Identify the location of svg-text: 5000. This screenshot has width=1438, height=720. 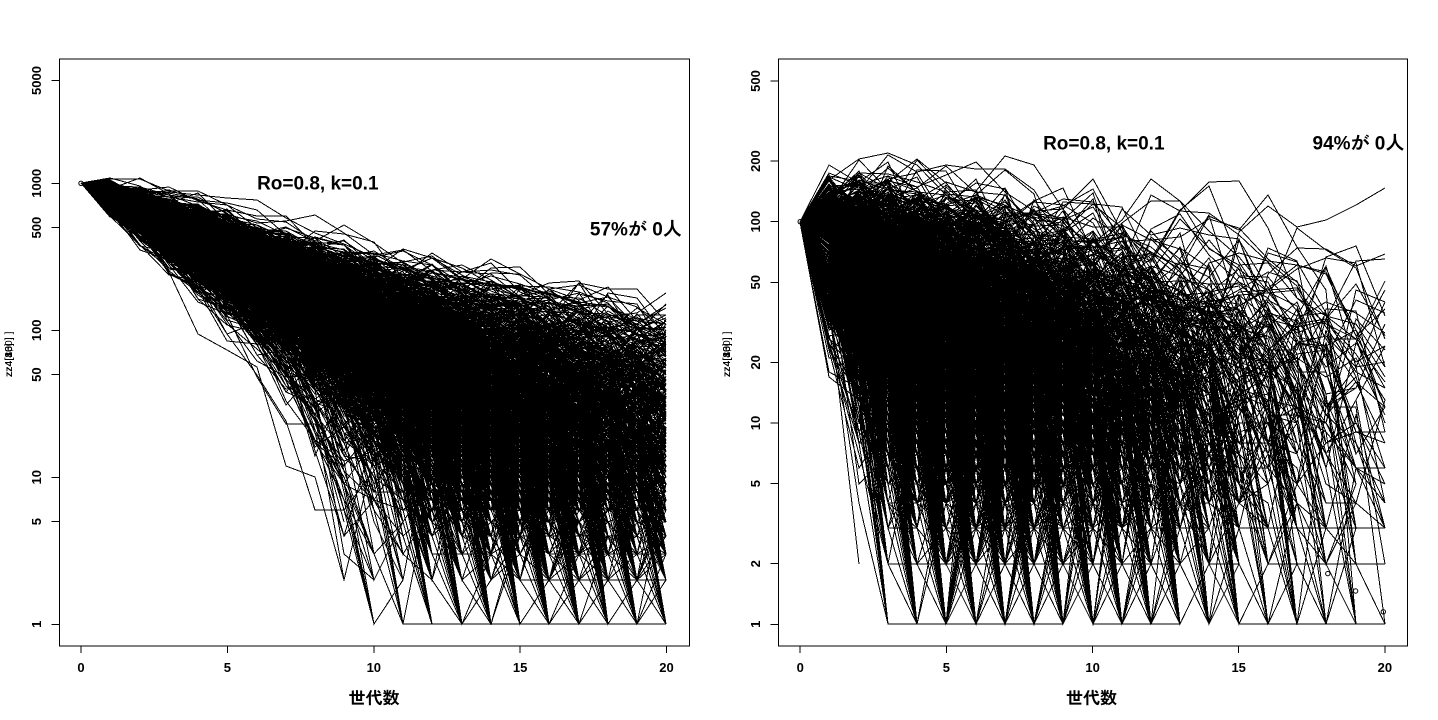
(36, 80).